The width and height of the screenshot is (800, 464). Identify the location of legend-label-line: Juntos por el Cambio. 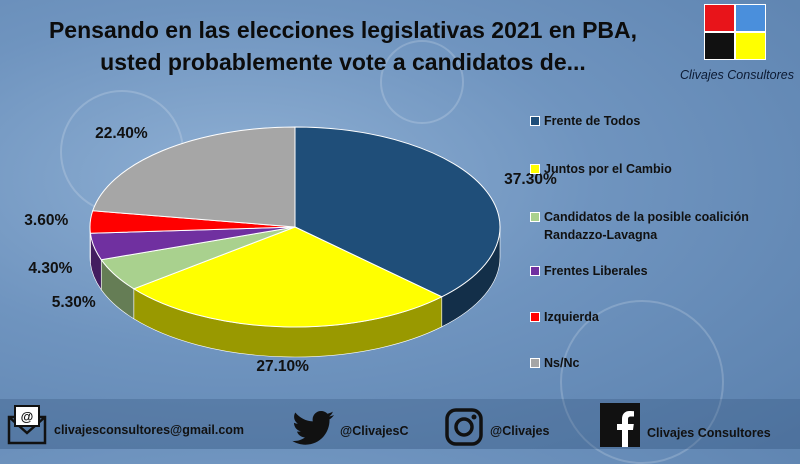
(669, 169).